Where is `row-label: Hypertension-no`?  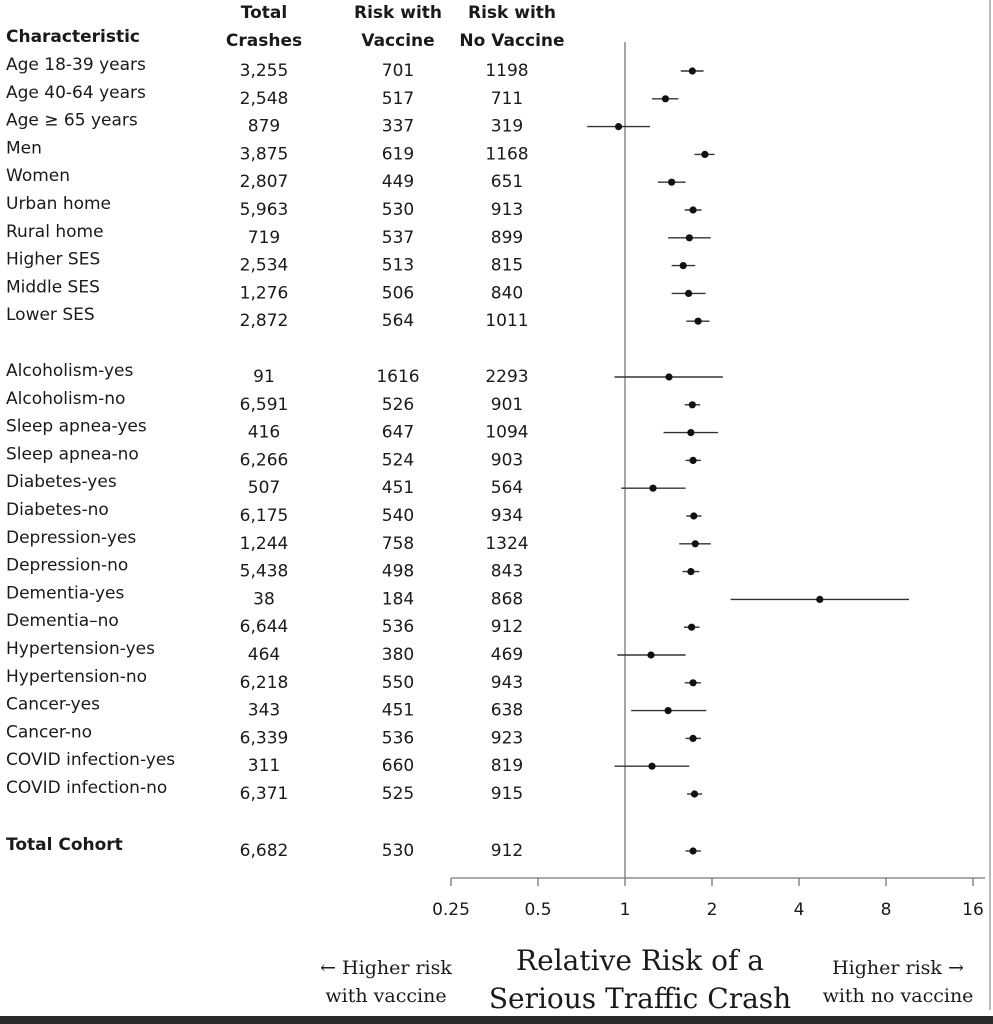 row-label: Hypertension-no is located at coordinates (76, 677).